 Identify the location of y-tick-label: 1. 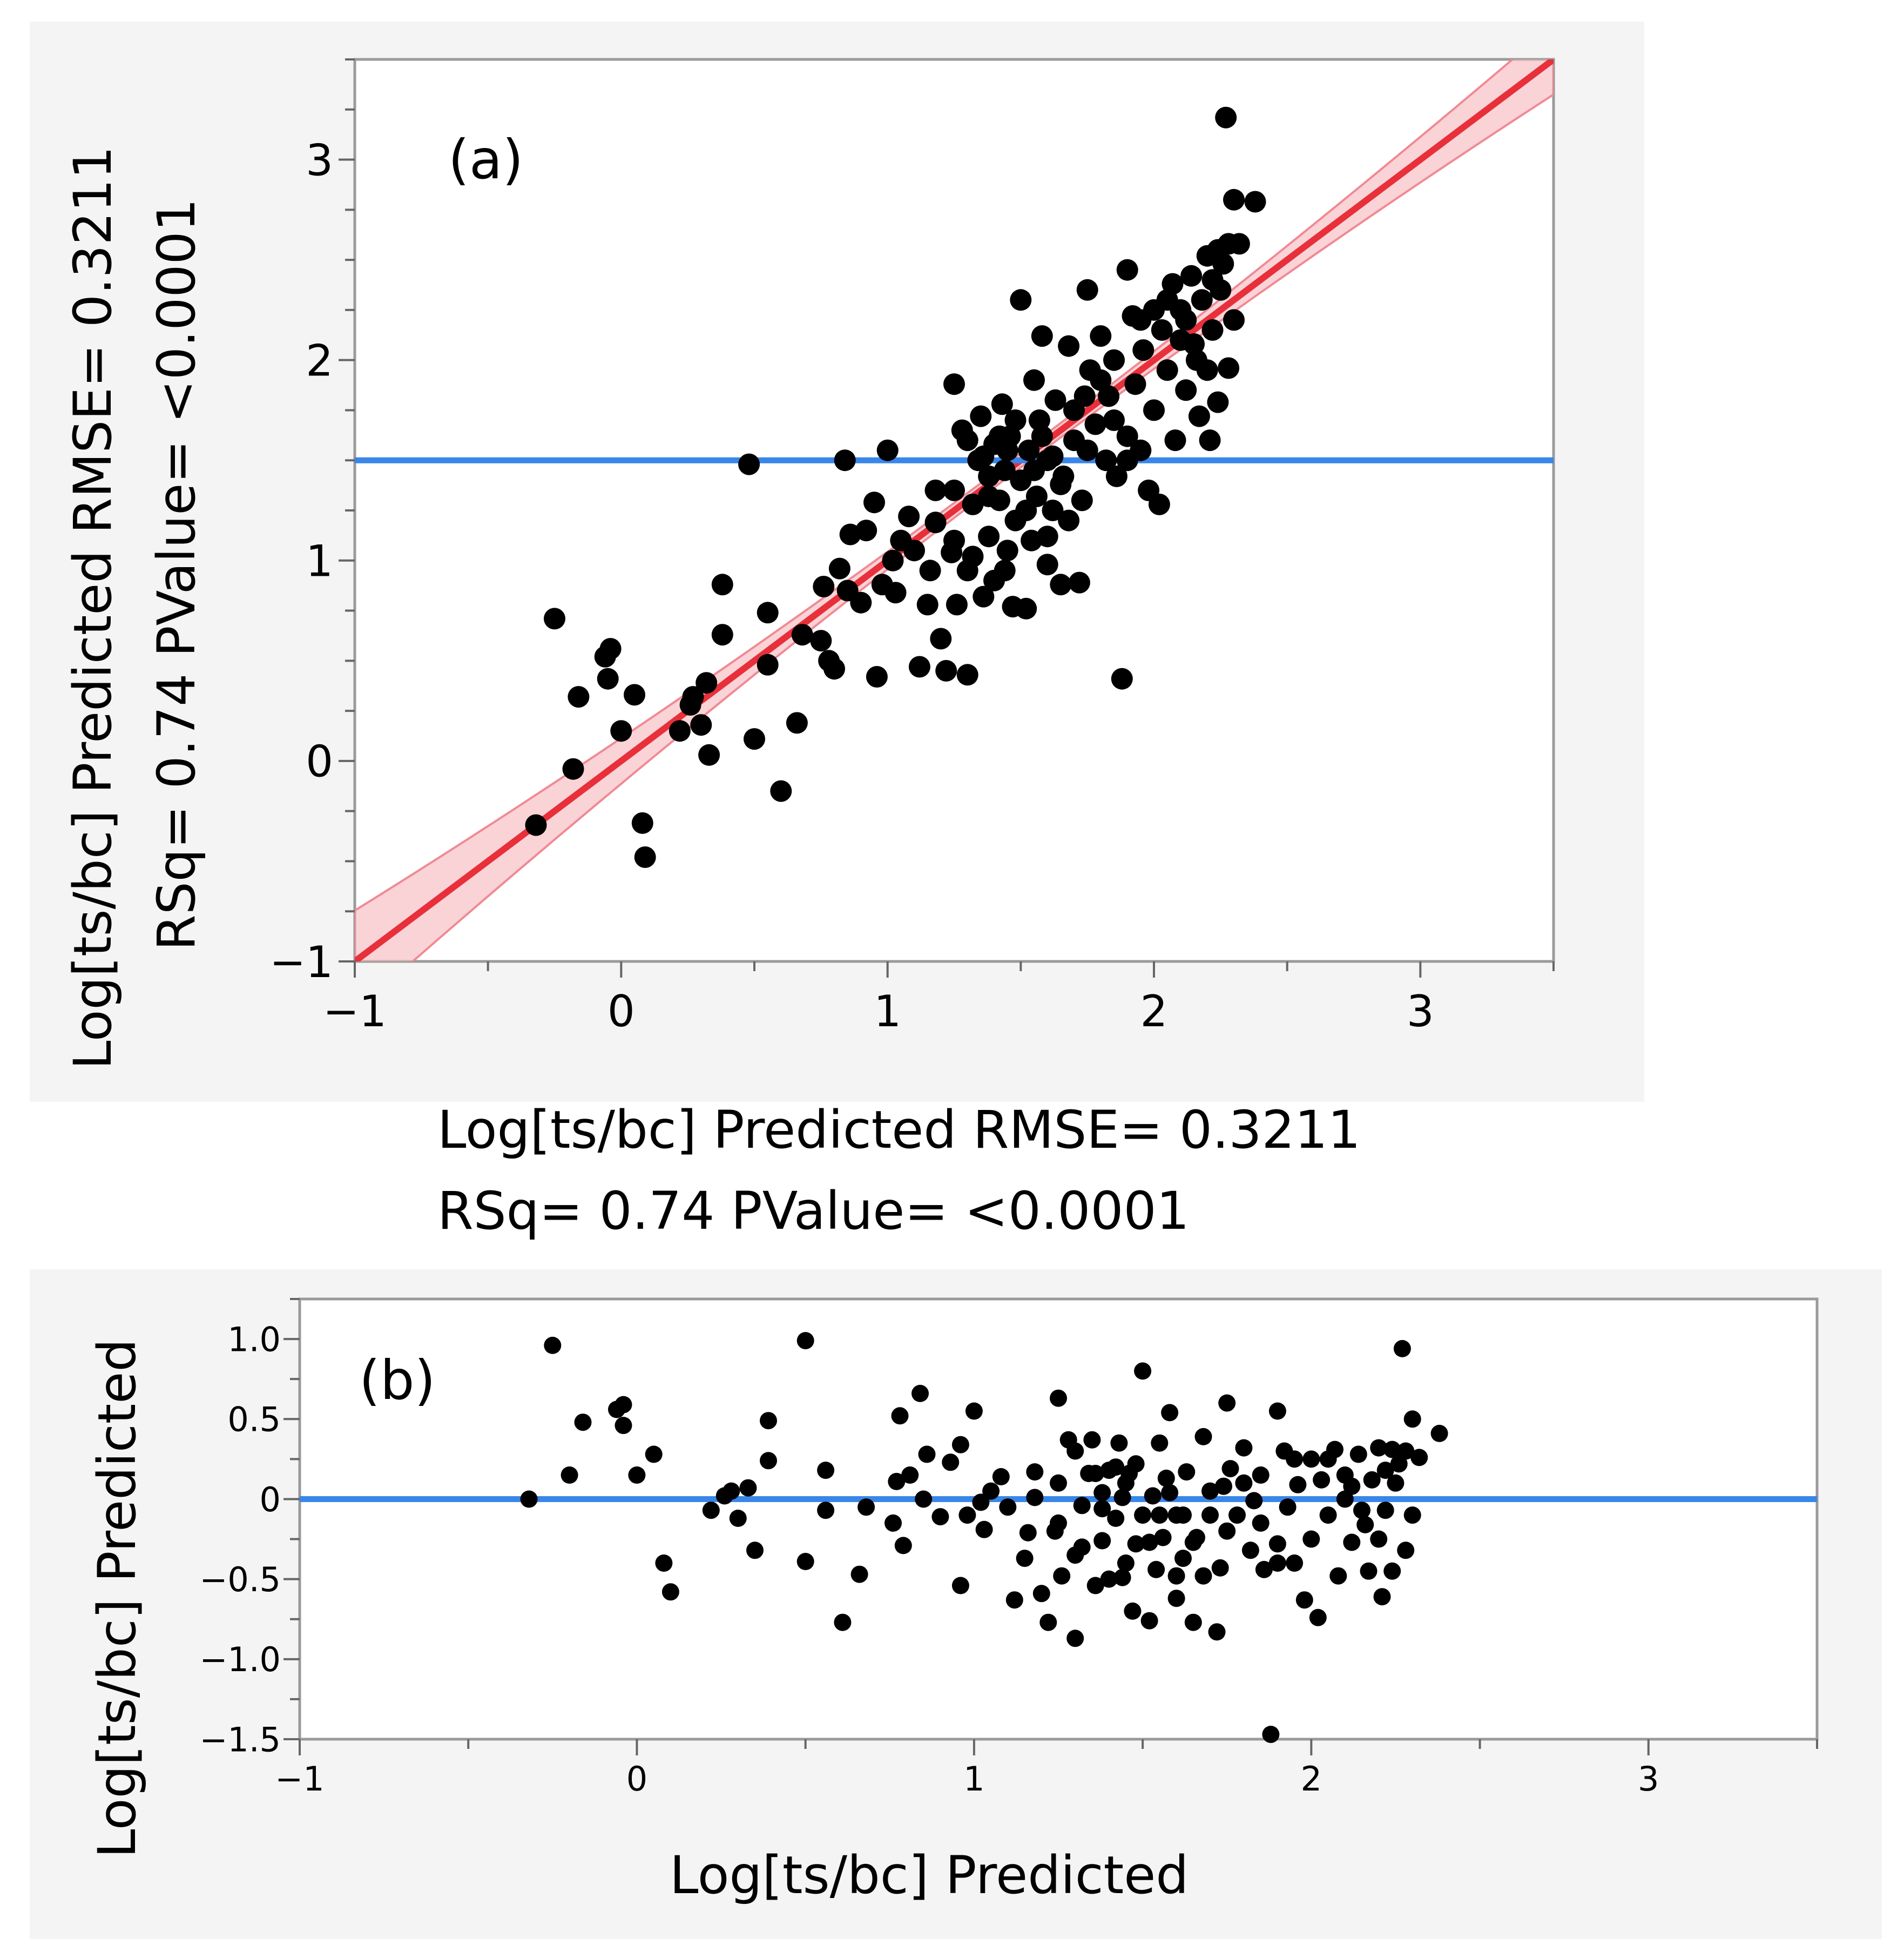
(319, 561).